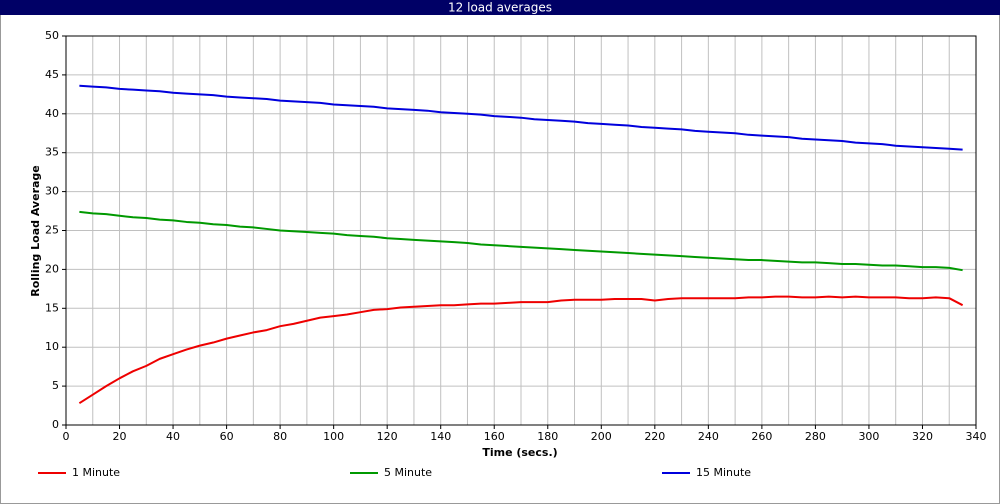 This screenshot has height=504, width=1000. What do you see at coordinates (52, 268) in the screenshot?
I see `y-tick-label: 20` at bounding box center [52, 268].